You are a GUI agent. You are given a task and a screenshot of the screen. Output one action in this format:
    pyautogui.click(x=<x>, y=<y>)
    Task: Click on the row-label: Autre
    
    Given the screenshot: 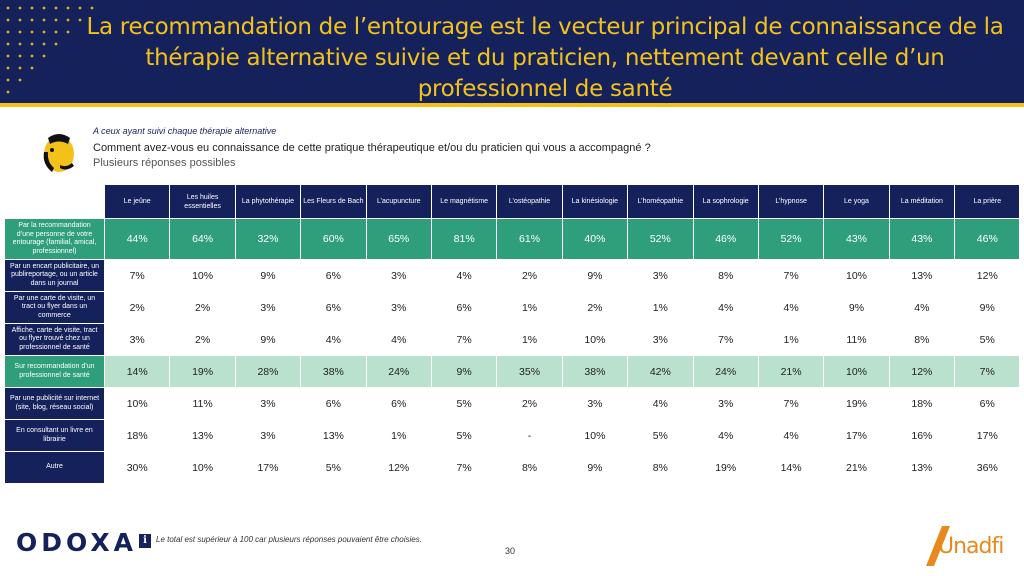 What is the action you would take?
    pyautogui.click(x=54, y=467)
    